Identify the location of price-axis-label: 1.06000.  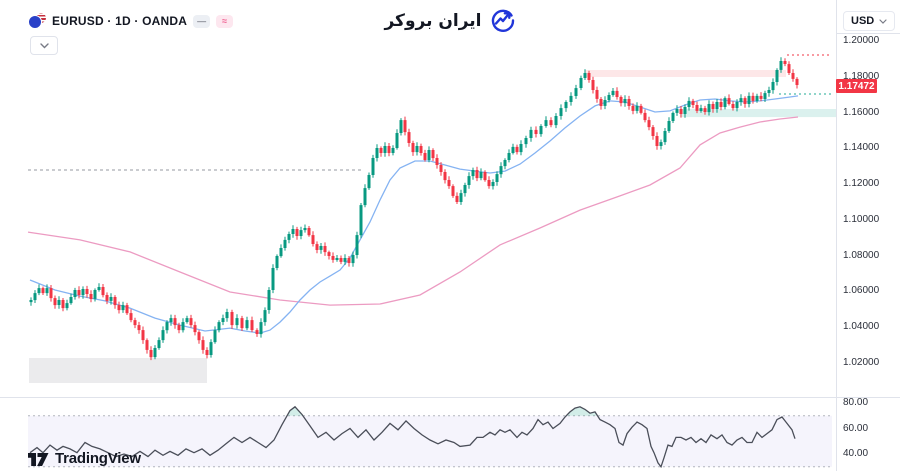
(861, 291).